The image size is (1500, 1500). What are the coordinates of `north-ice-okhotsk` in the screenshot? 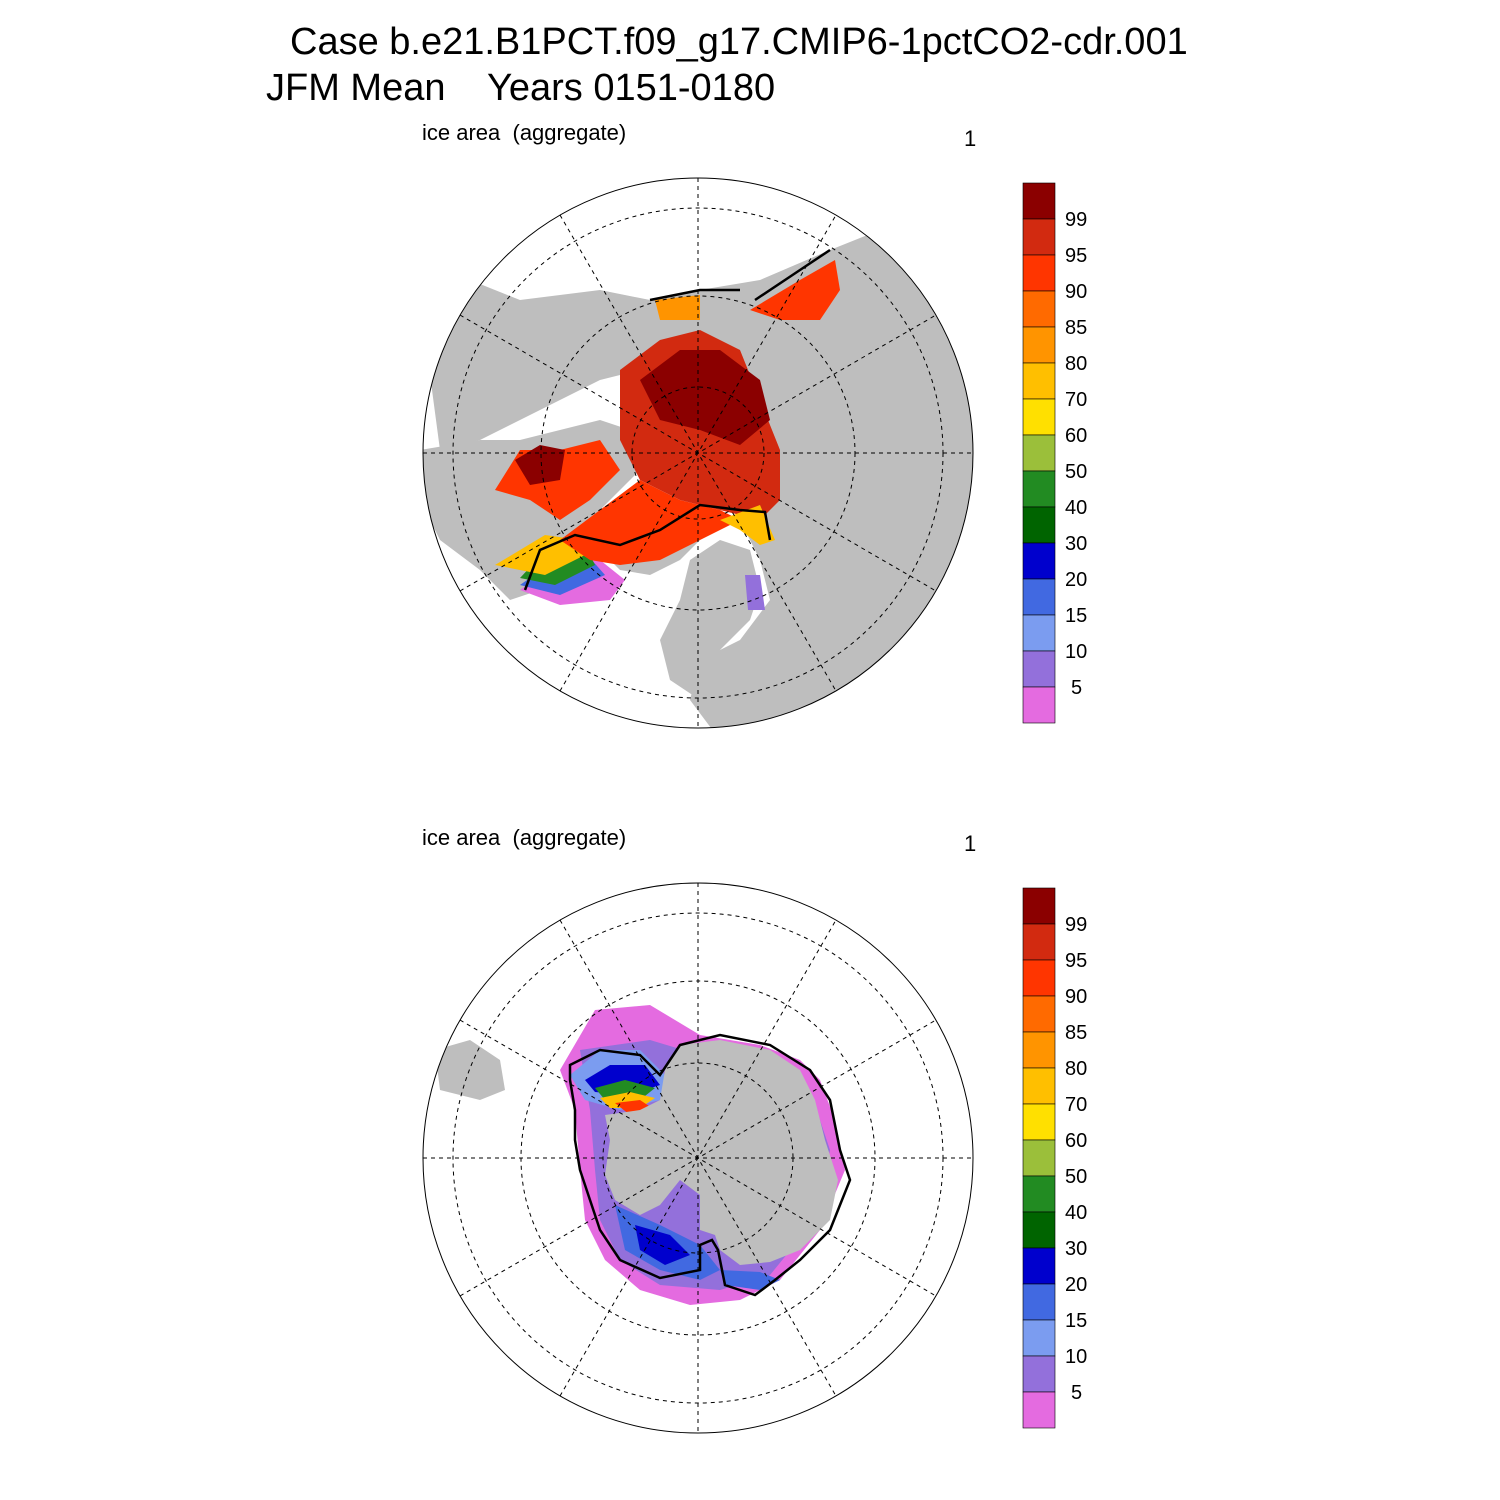 It's located at (795, 290).